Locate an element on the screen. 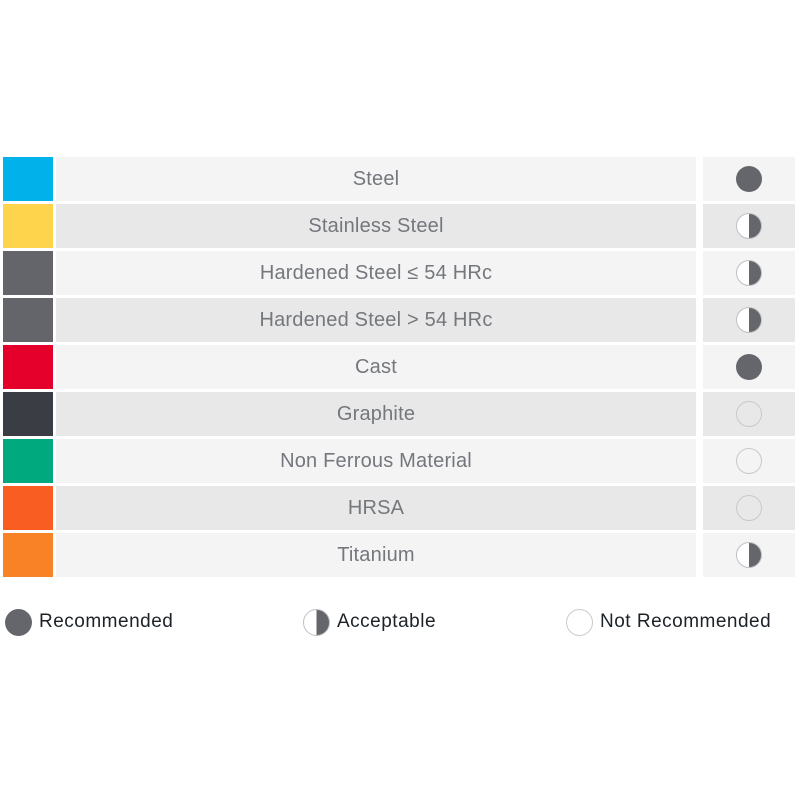 This screenshot has width=800, height=800. material-label-cell: Stainless Steel is located at coordinates (376, 226).